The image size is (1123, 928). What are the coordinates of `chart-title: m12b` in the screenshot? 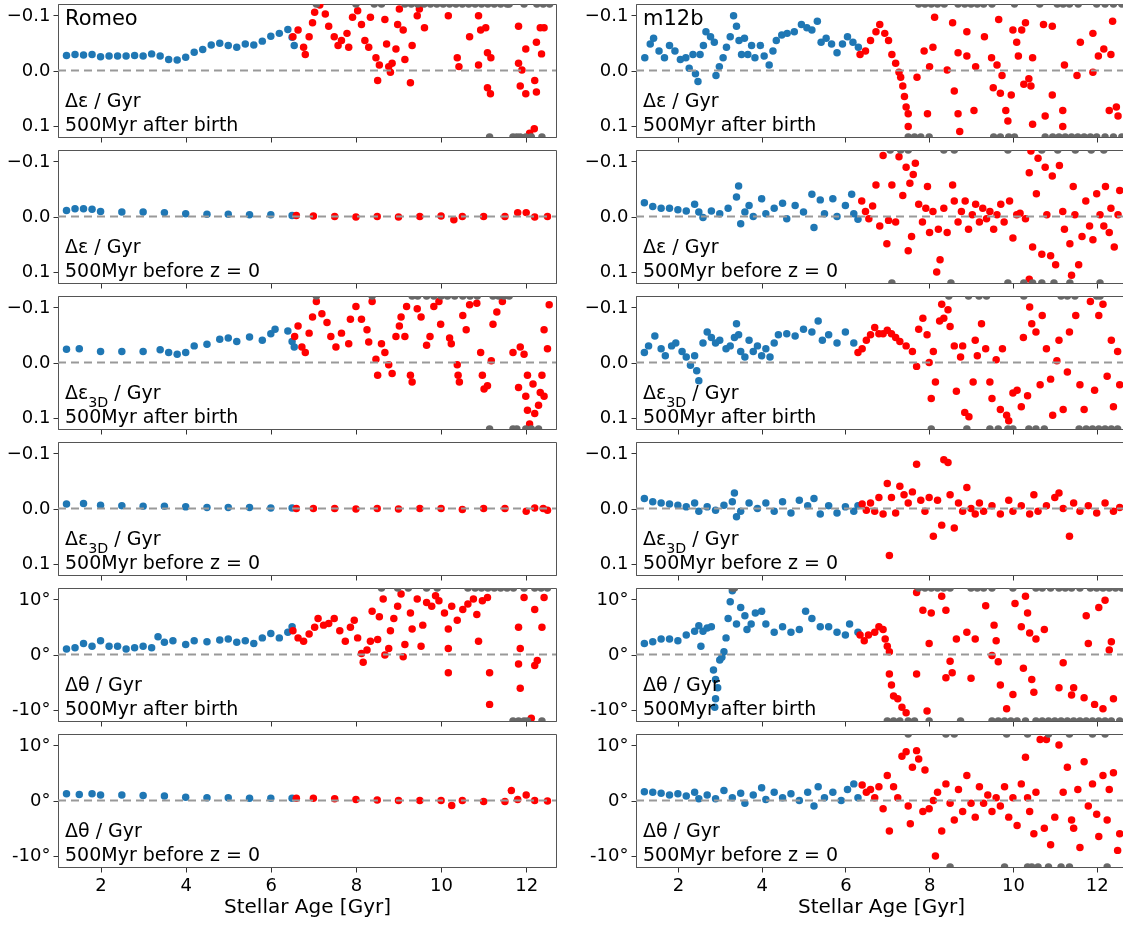 It's located at (673, 18).